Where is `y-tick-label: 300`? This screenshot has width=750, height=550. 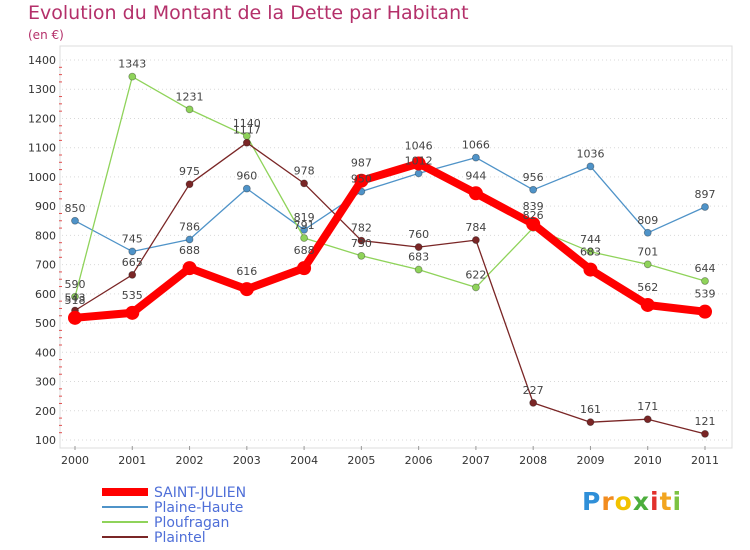 y-tick-label: 300 is located at coordinates (45, 382).